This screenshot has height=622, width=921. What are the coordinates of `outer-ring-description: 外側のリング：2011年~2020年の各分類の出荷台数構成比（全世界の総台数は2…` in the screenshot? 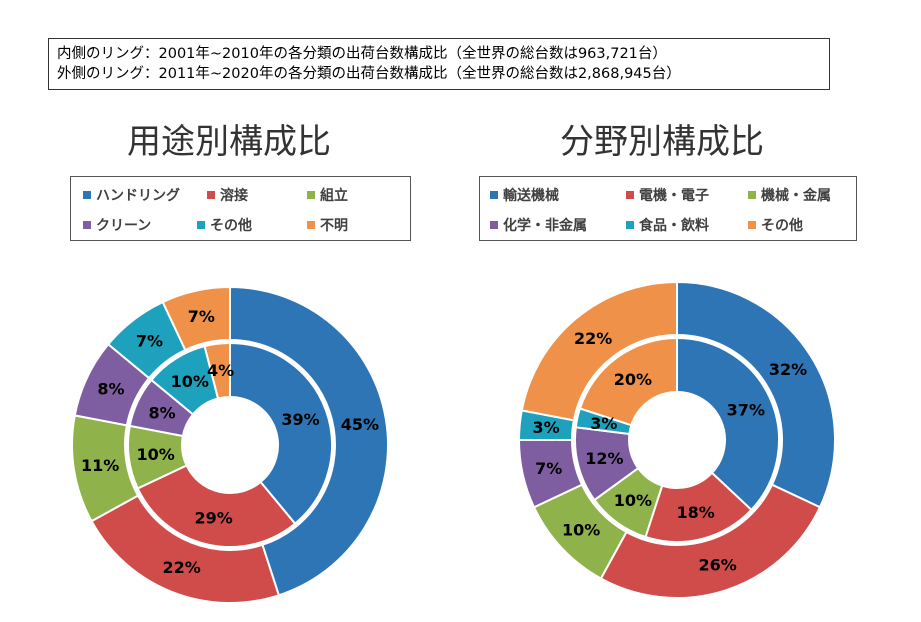 It's located at (369, 74).